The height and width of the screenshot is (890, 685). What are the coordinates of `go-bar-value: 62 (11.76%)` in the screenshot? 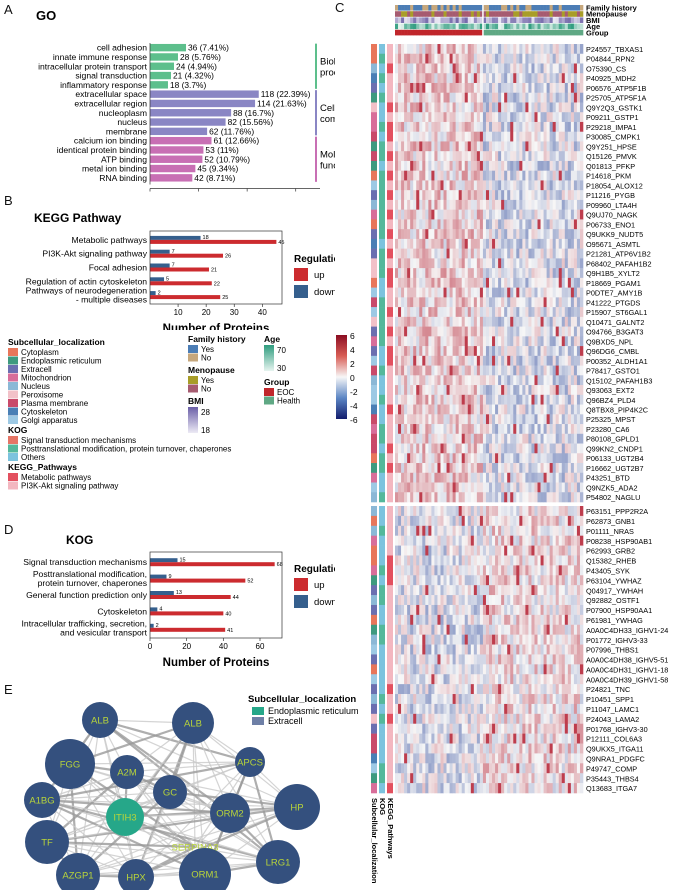 It's located at (231, 131).